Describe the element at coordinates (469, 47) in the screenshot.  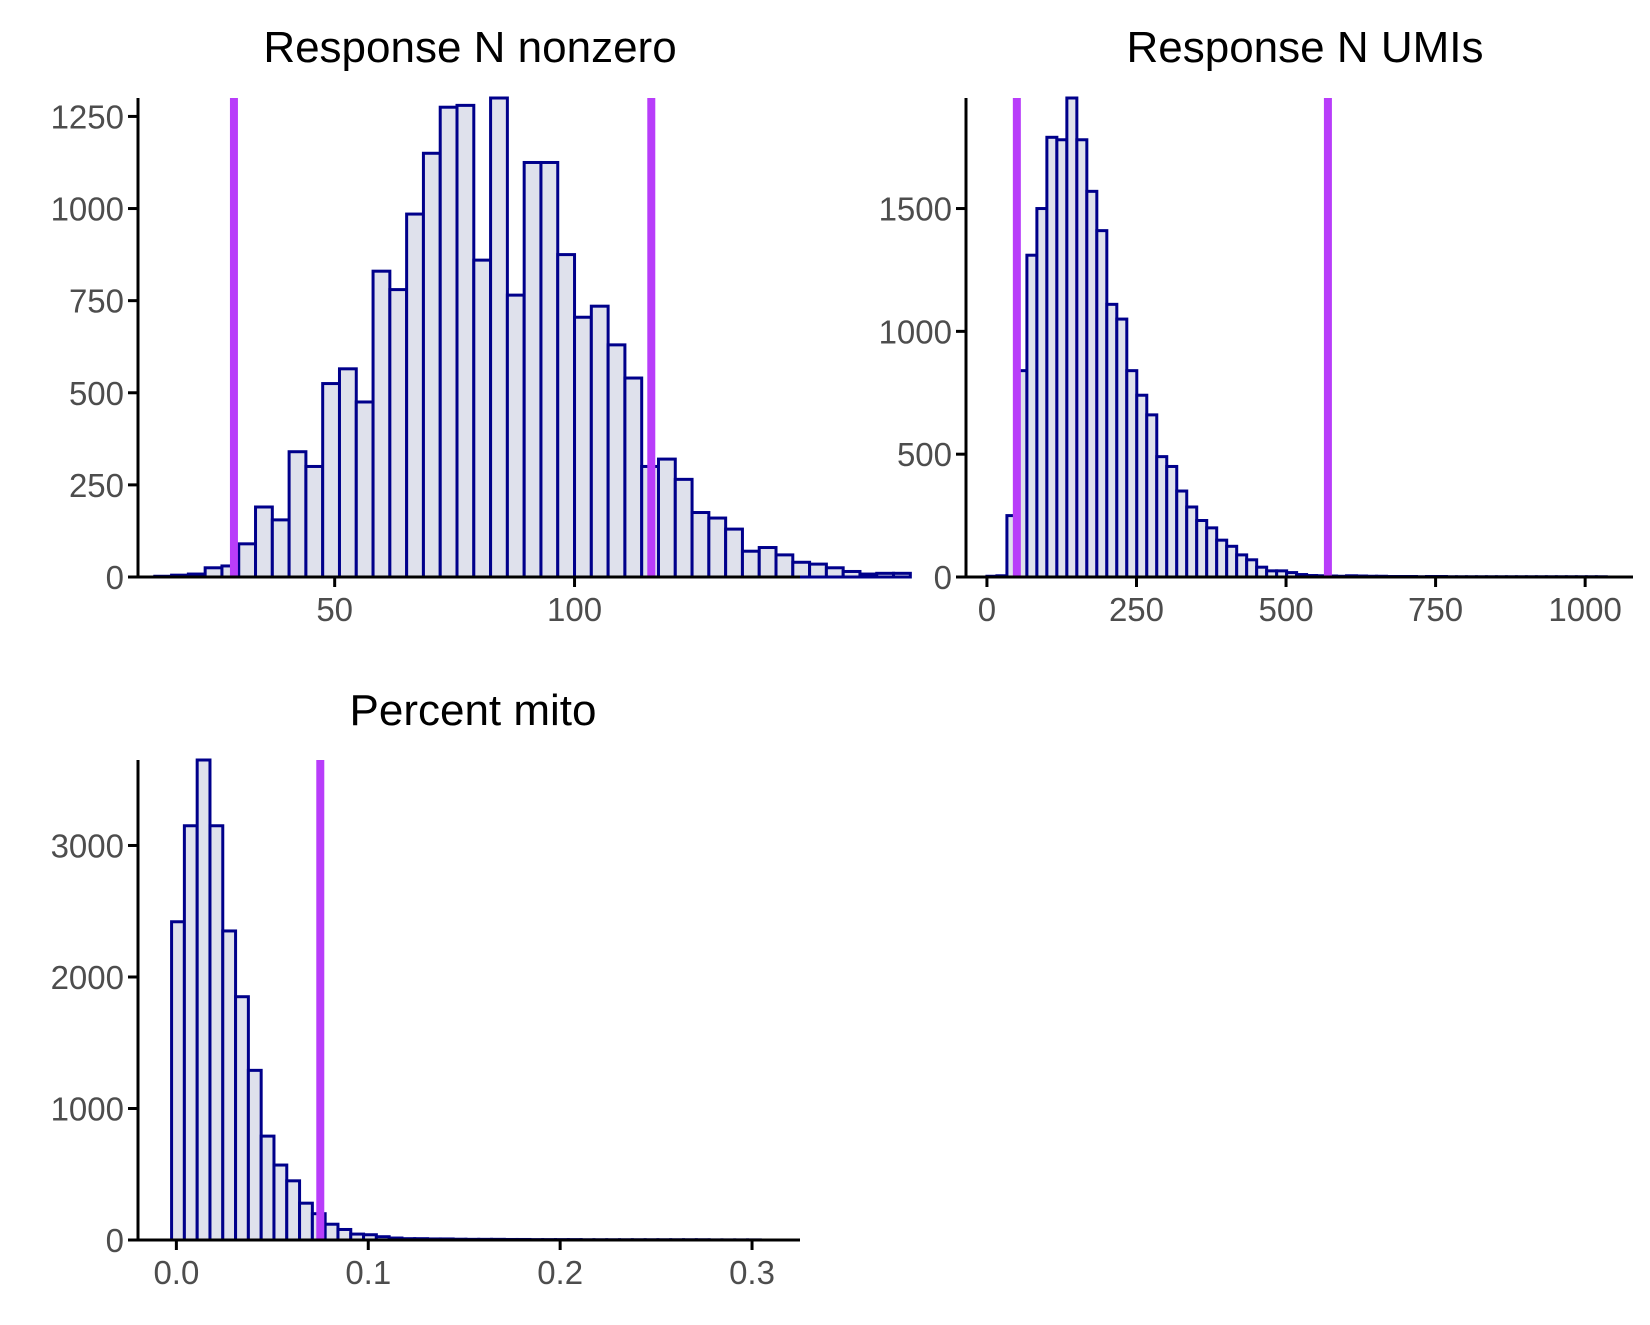
I see `panel-title: Response N nonzero` at that location.